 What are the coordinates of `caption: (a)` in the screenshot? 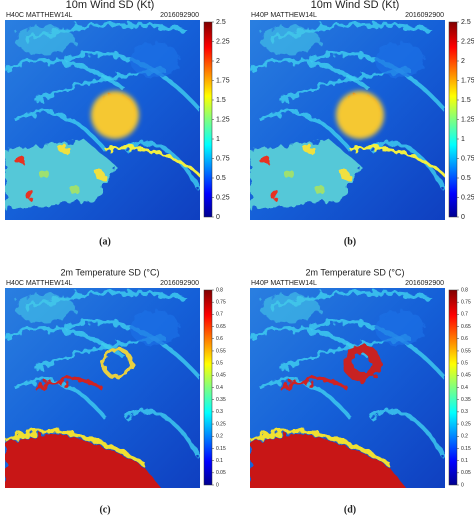 It's located at (105, 241).